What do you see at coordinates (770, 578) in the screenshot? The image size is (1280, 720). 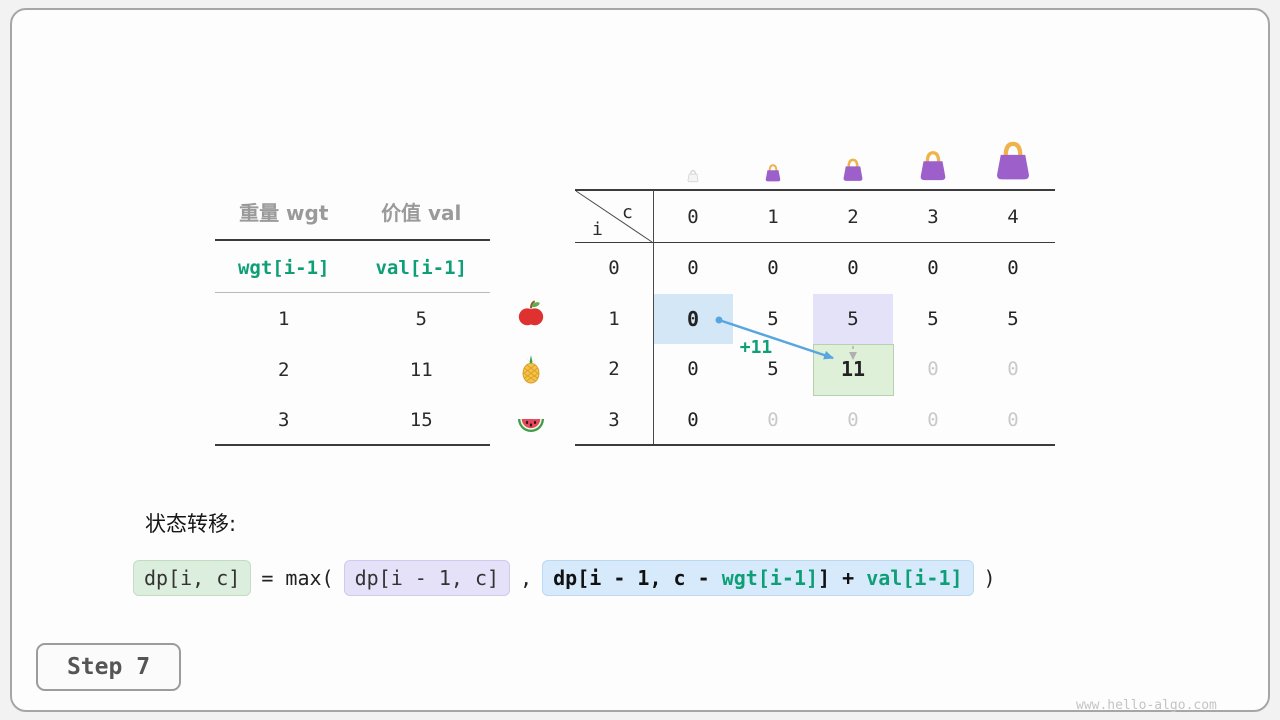 I see `formula-take-wgt: wgt[i-1]` at bounding box center [770, 578].